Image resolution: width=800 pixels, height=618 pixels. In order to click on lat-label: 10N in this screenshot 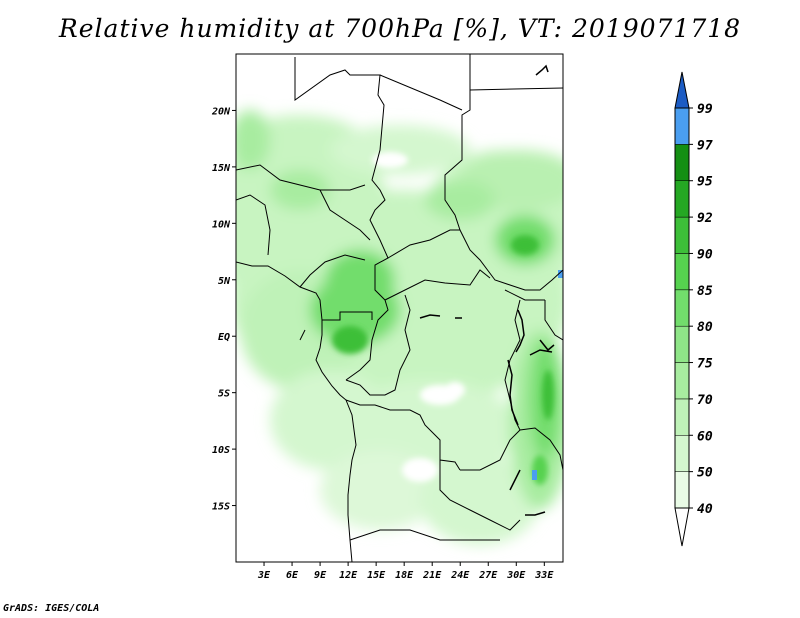, I will do `click(221, 224)`.